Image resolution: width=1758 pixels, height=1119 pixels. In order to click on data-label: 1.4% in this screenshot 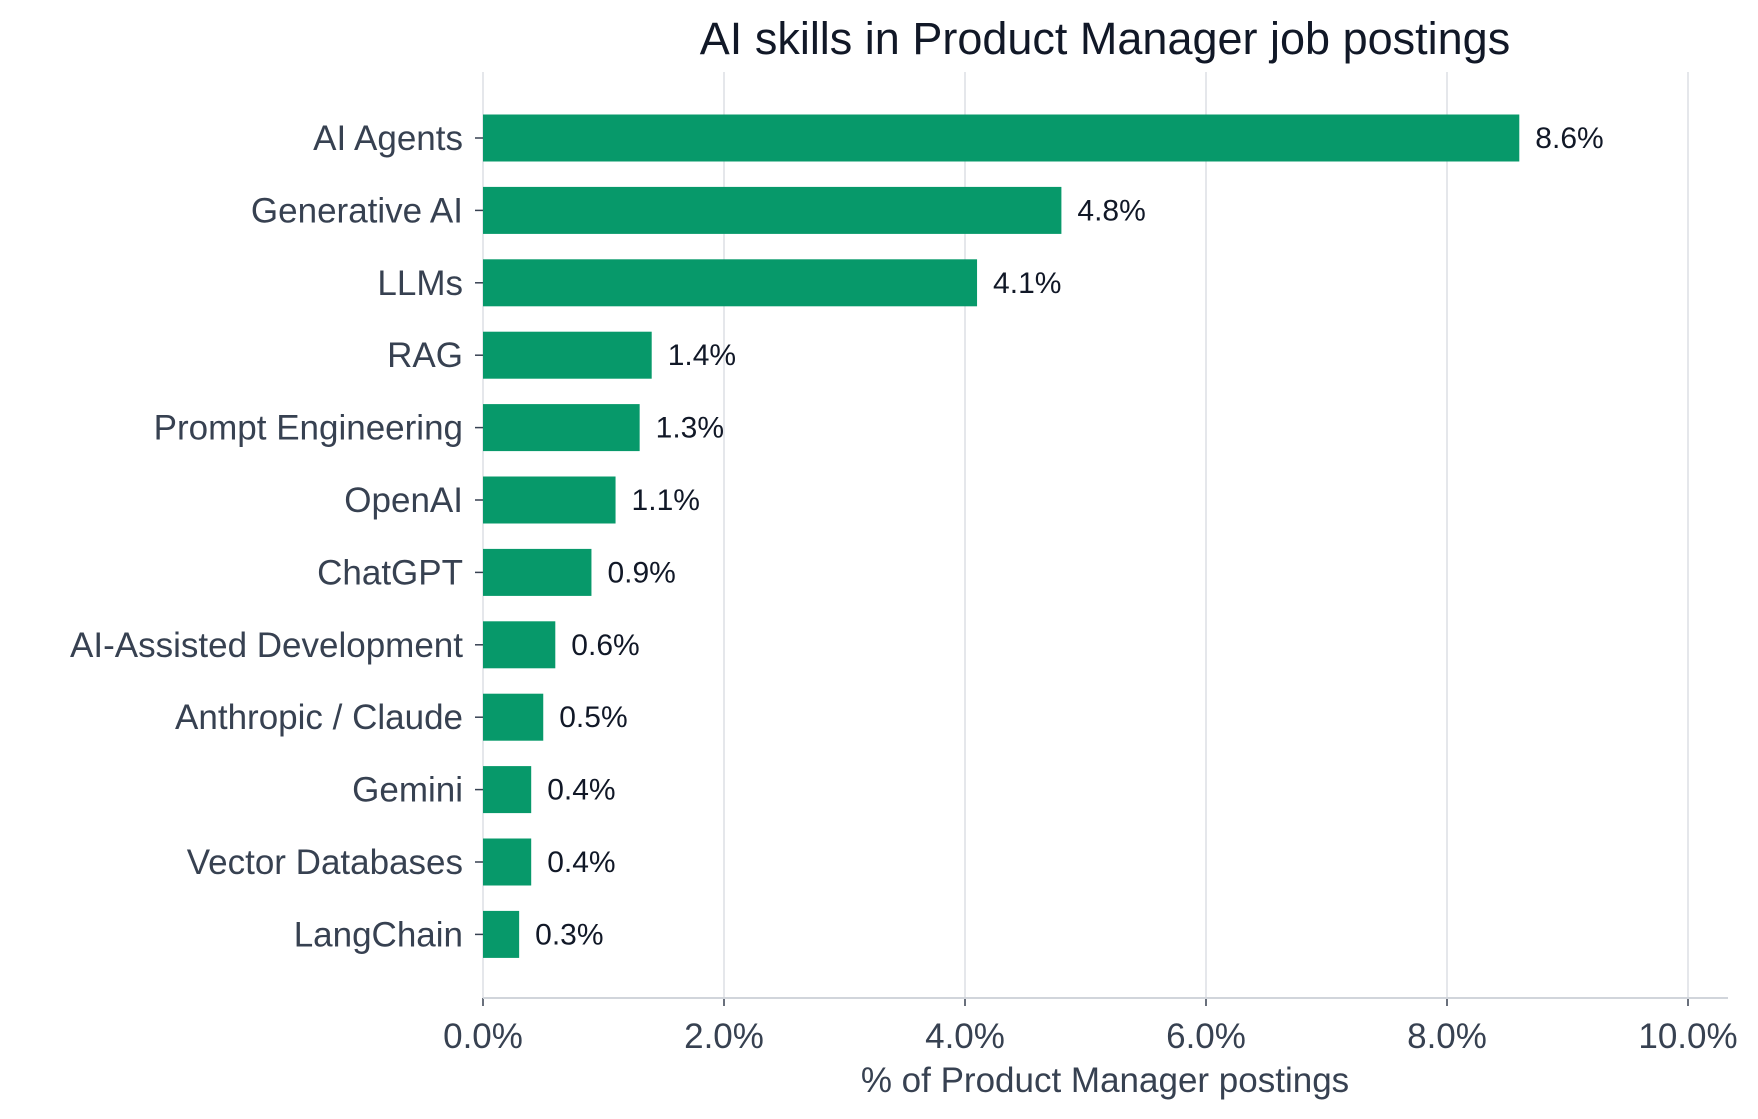, I will do `click(702, 355)`.